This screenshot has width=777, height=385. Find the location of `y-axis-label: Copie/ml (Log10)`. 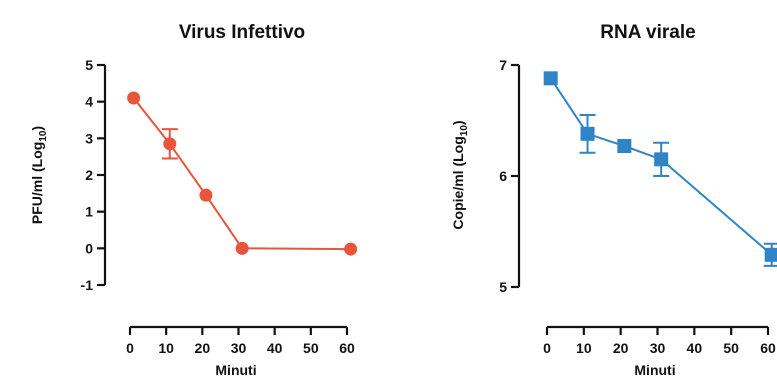

y-axis-label: Copie/ml (Log10) is located at coordinates (460, 174).